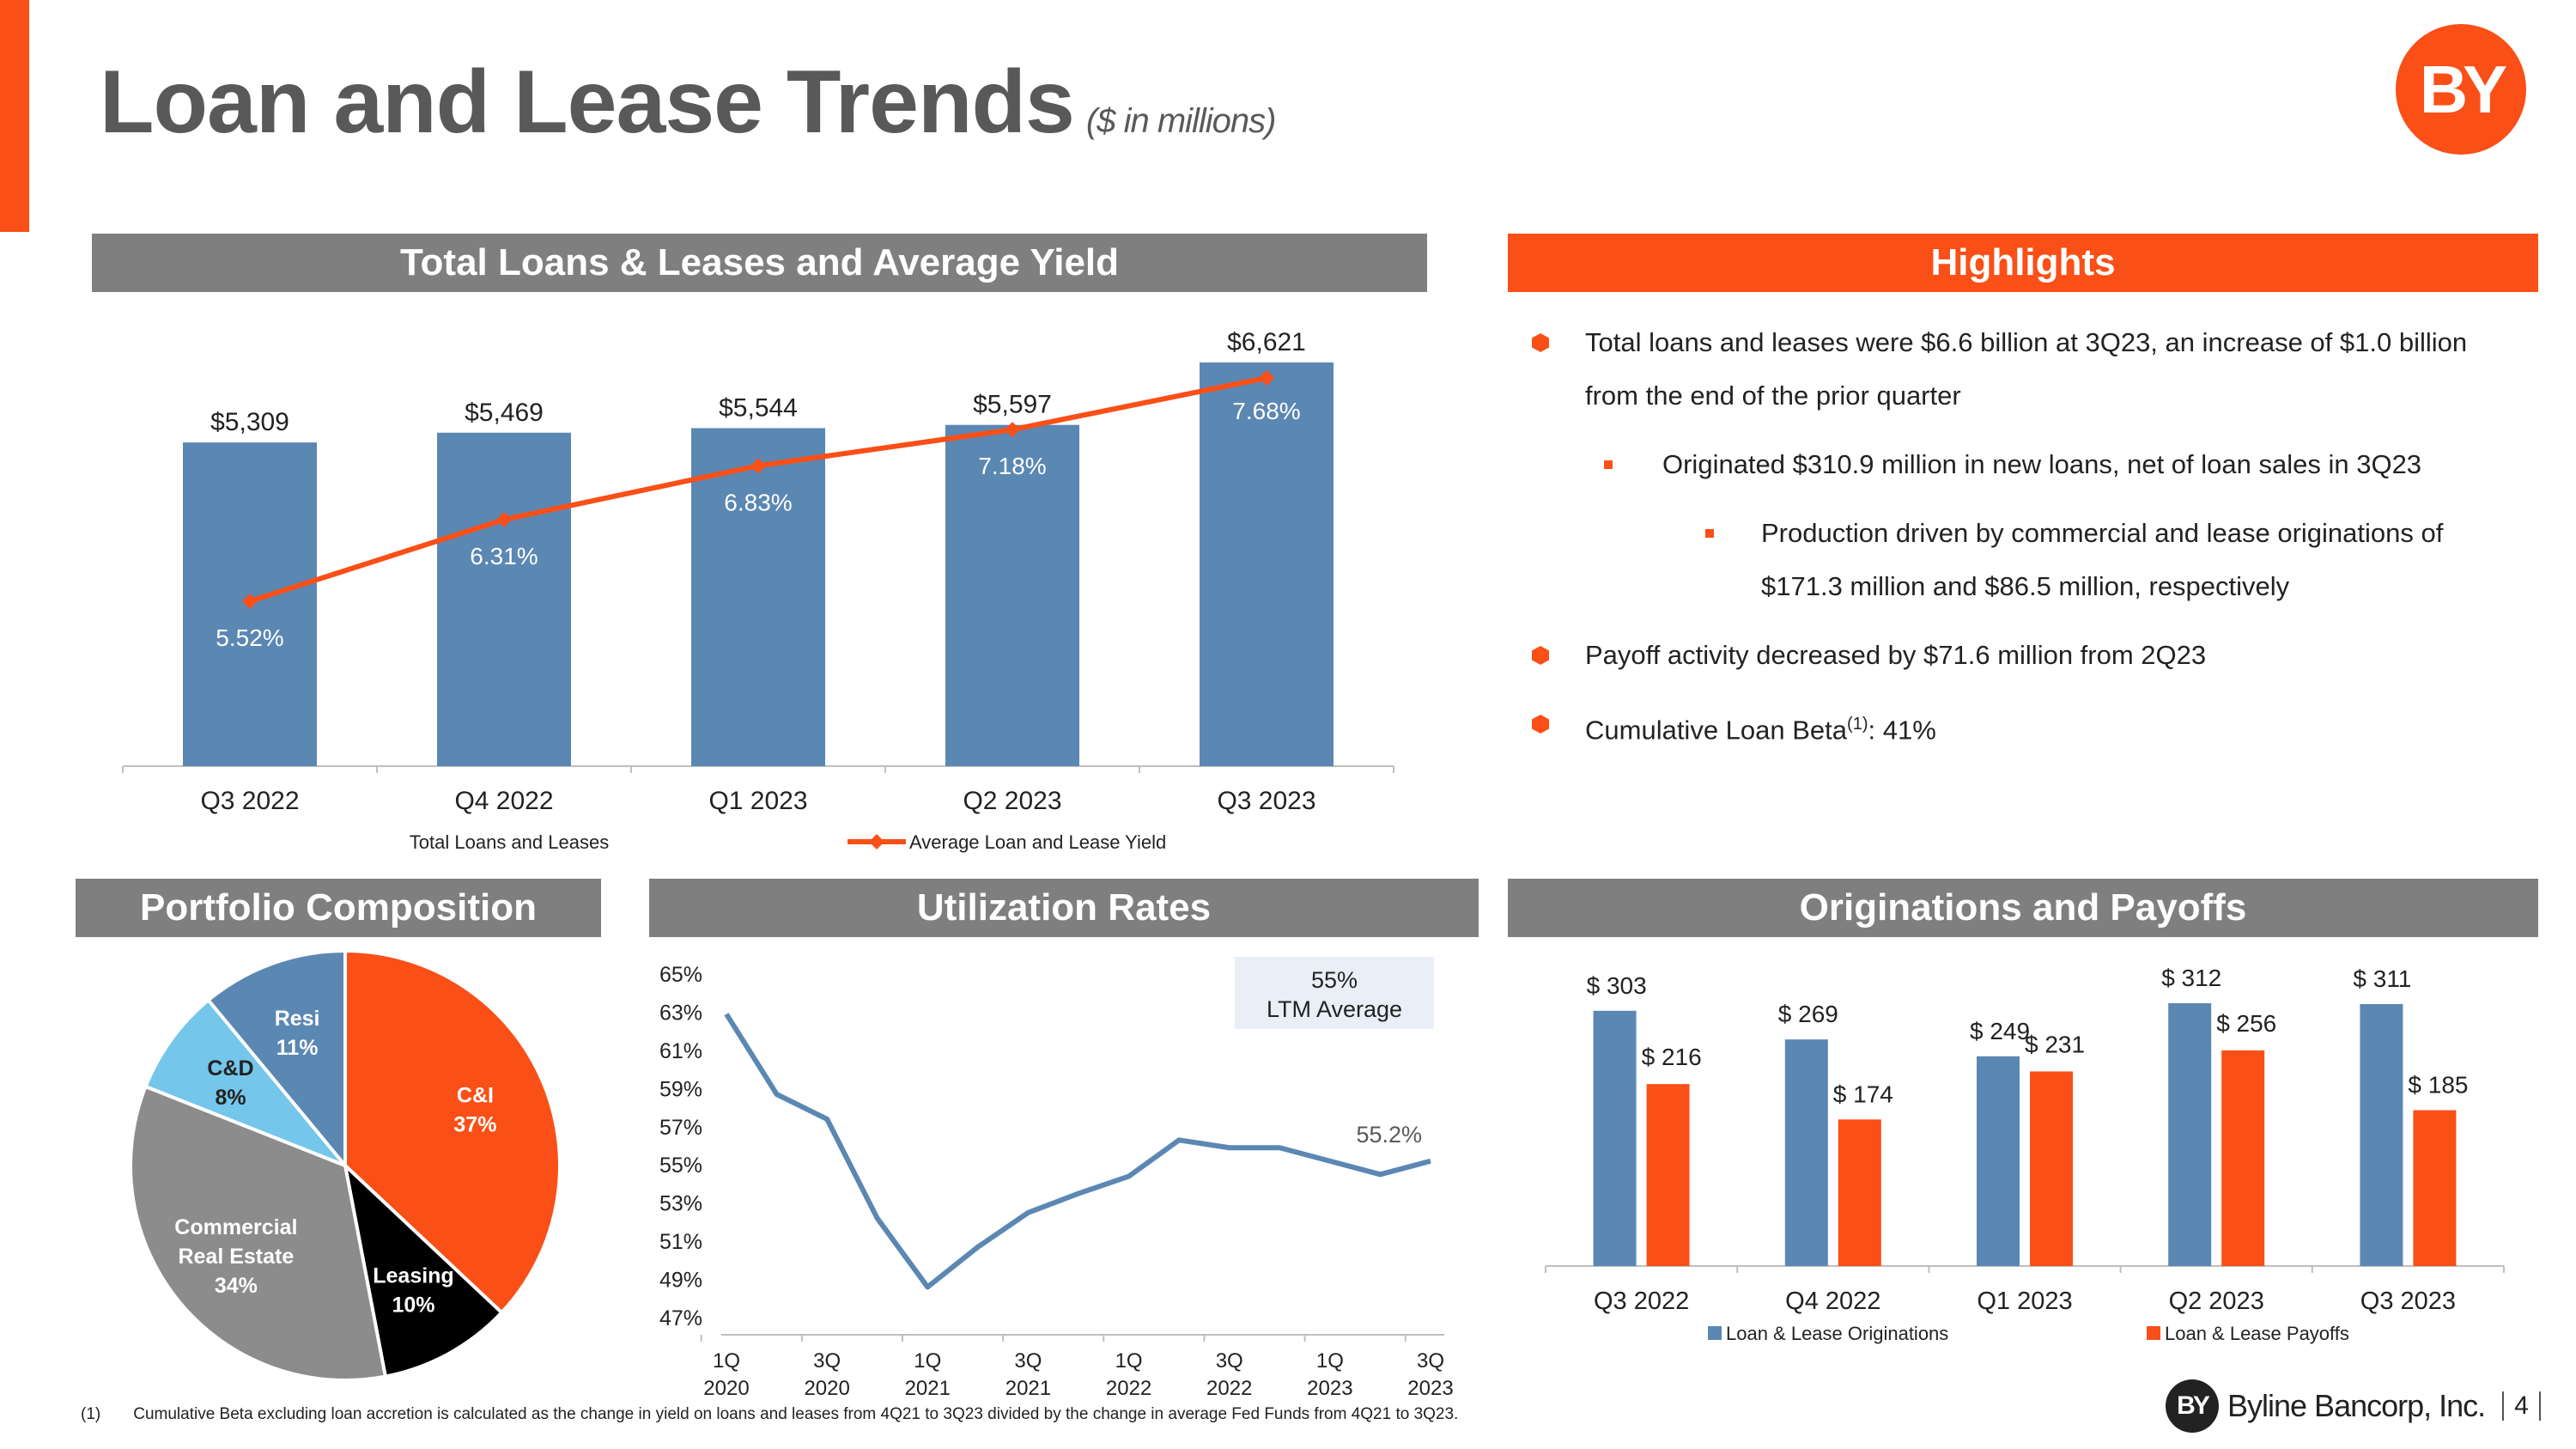  I want to click on yield-label: 7.68%, so click(1266, 411).